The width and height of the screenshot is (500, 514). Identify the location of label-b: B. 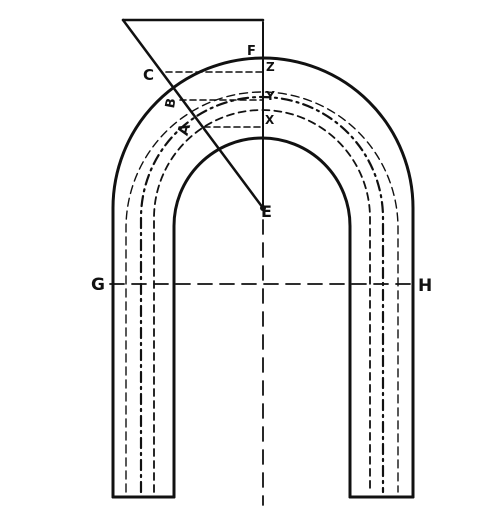
(171, 103).